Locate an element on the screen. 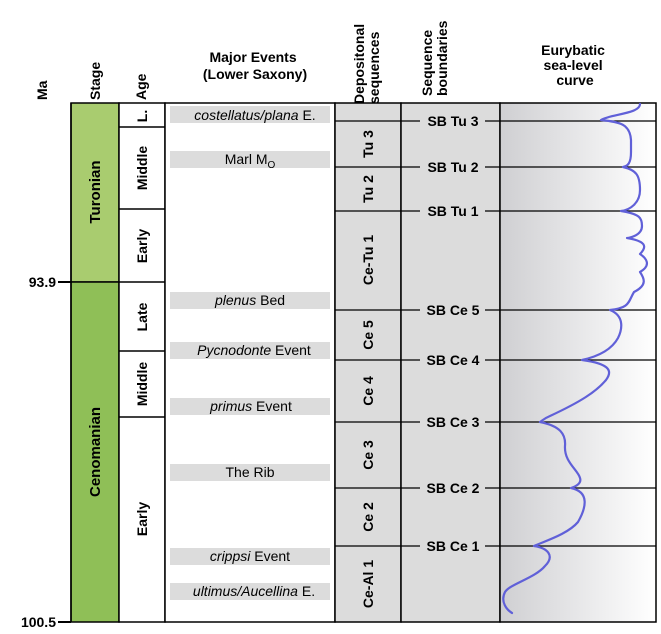 This screenshot has height=634, width=661. sb-tu2: SB Tu 2 is located at coordinates (452, 167).